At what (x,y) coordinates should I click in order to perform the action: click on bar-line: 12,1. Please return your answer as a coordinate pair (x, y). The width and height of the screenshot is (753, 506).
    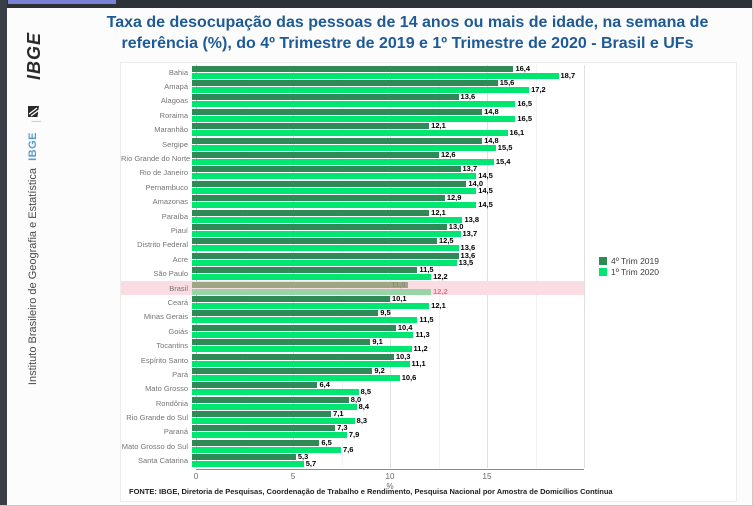
    Looking at the image, I should click on (388, 212).